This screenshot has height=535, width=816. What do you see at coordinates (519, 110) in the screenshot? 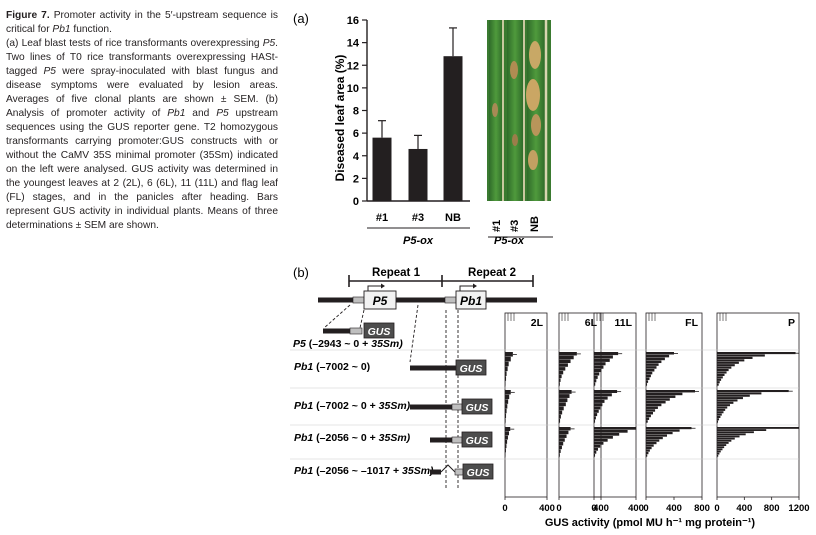
I see `leaf-photo` at bounding box center [519, 110].